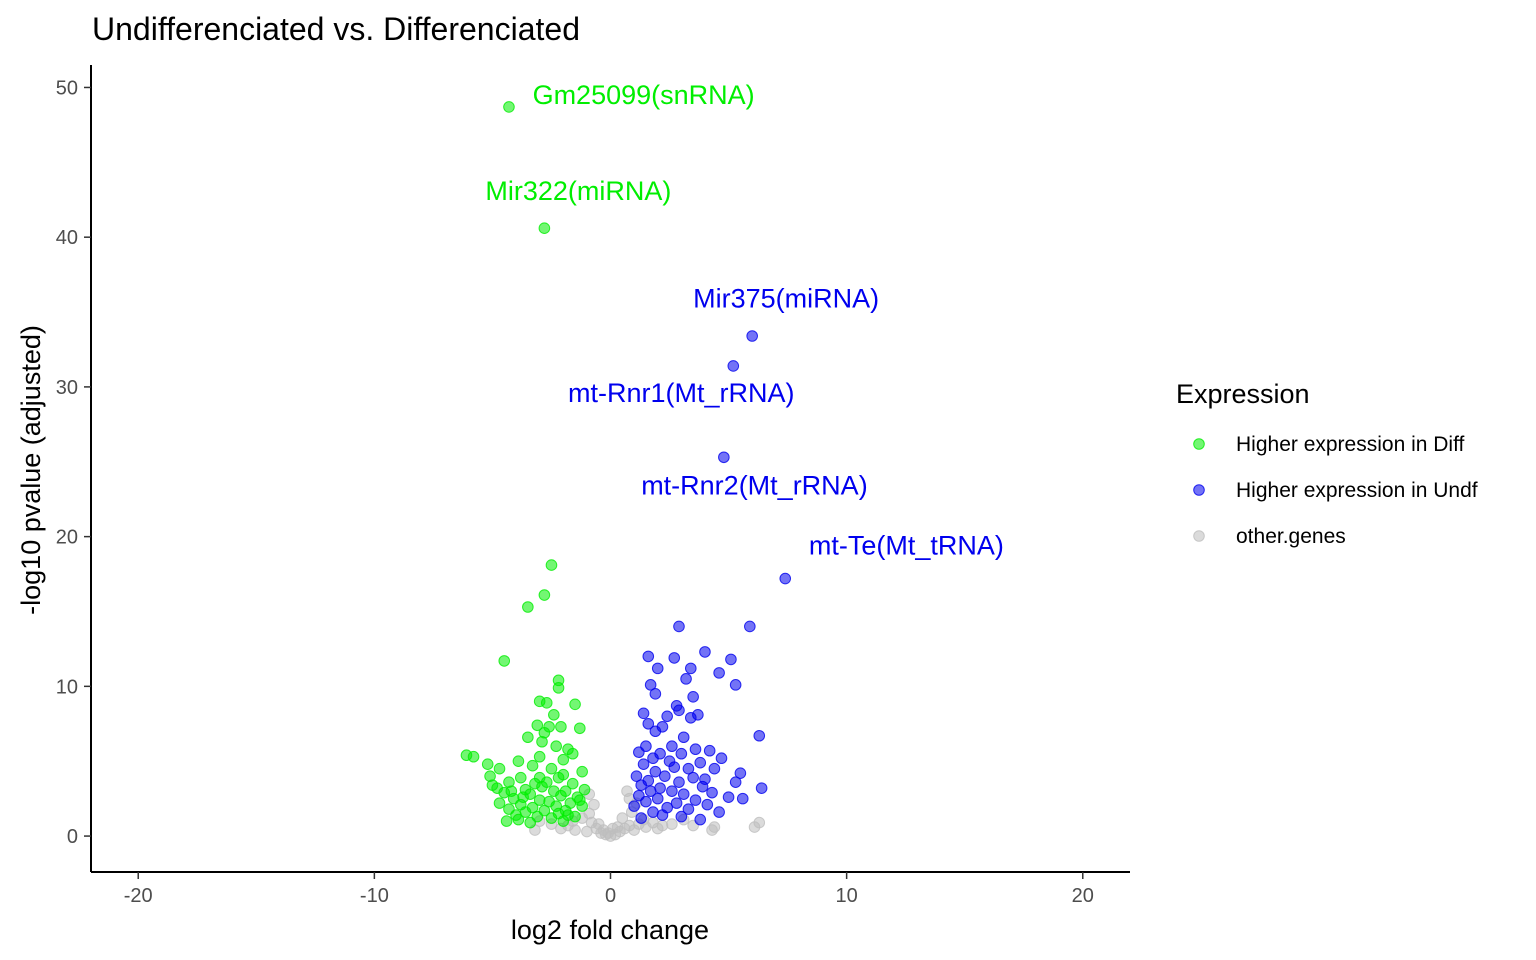 The width and height of the screenshot is (1536, 960). Describe the element at coordinates (1243, 394) in the screenshot. I see `legend-title: Expression` at that location.